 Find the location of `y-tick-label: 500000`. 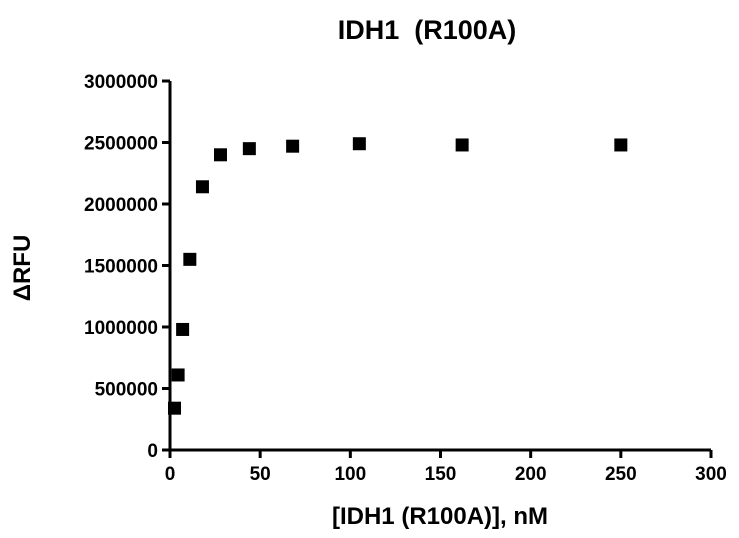

y-tick-label: 500000 is located at coordinates (126, 390).